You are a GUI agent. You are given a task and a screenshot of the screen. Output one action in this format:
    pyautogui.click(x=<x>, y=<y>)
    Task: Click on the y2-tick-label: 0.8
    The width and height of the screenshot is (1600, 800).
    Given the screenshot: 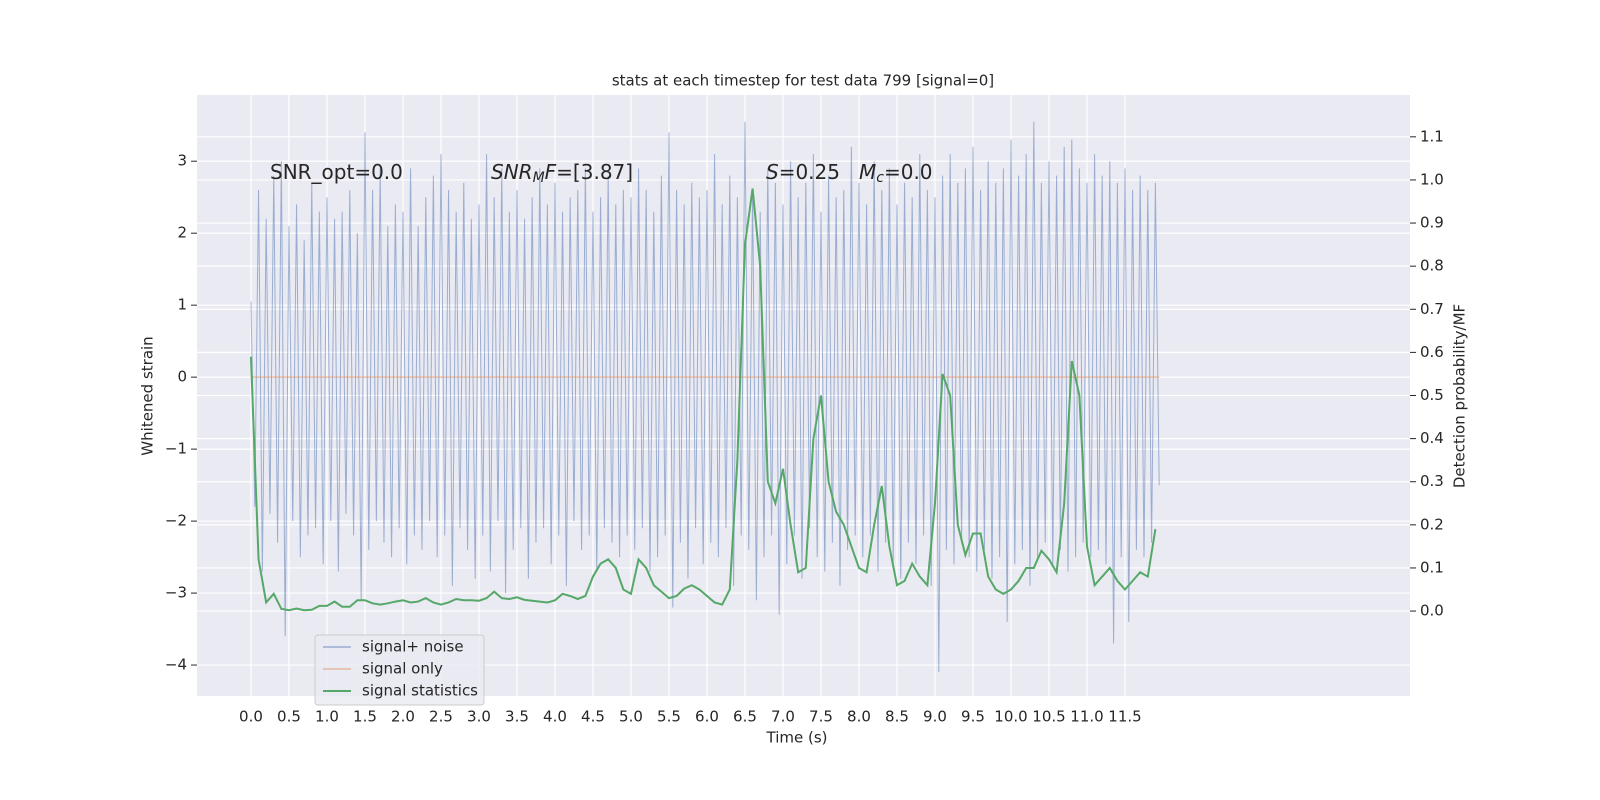 What is the action you would take?
    pyautogui.click(x=1432, y=266)
    